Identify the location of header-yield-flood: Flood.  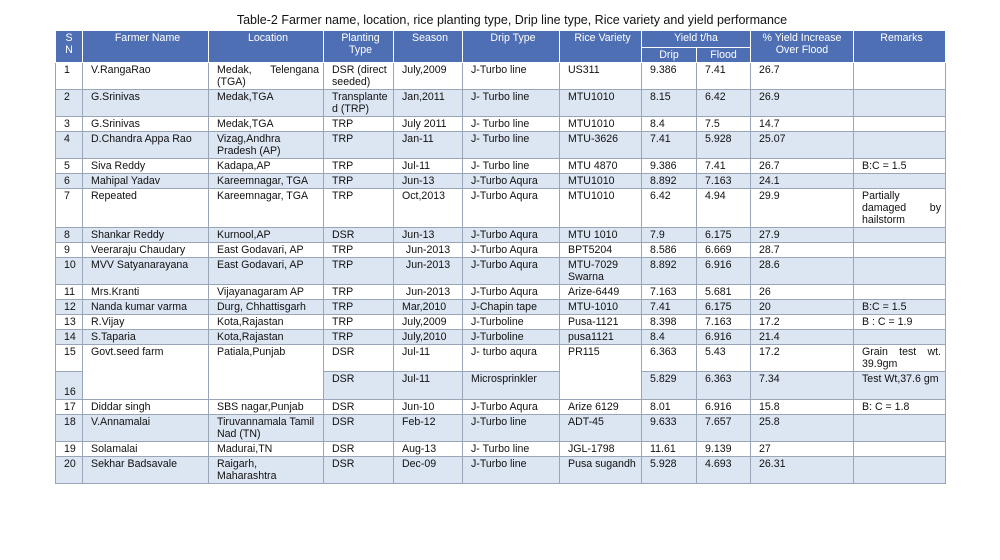
(723, 55).